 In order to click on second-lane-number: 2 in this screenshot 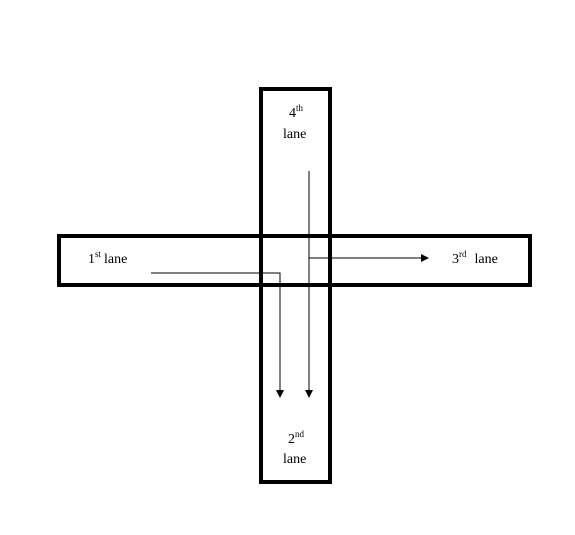, I will do `click(291, 439)`.